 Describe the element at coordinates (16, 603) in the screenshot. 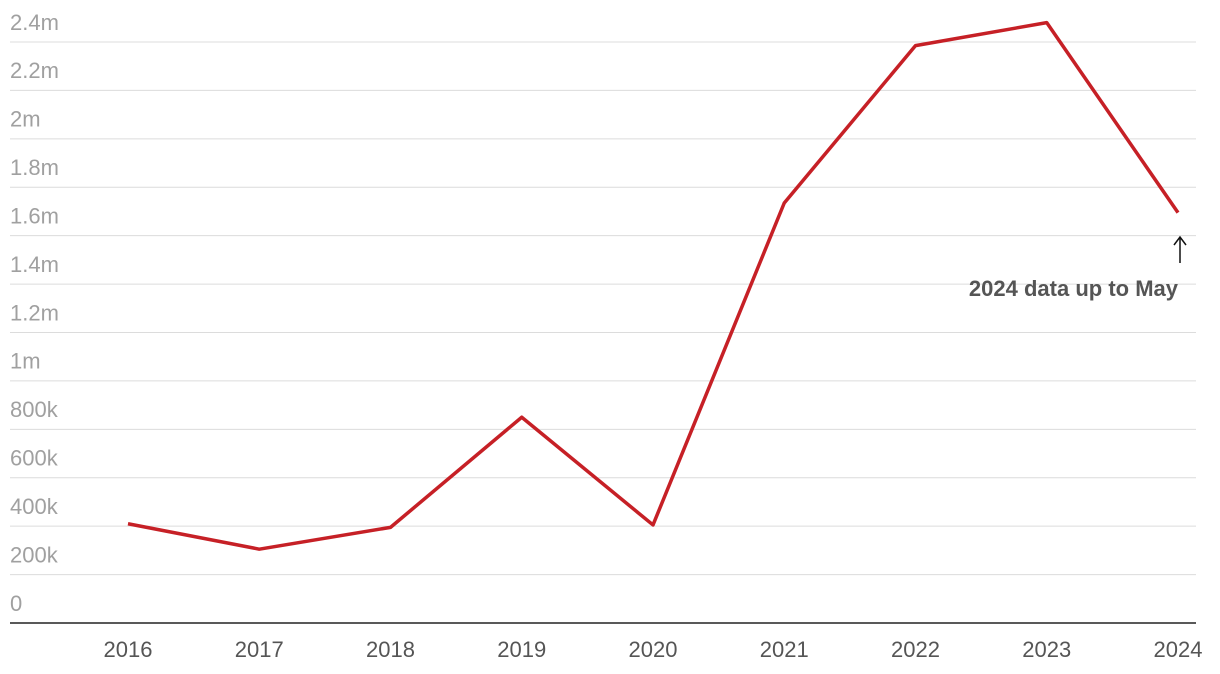

I see `y-tick-label: 0` at that location.